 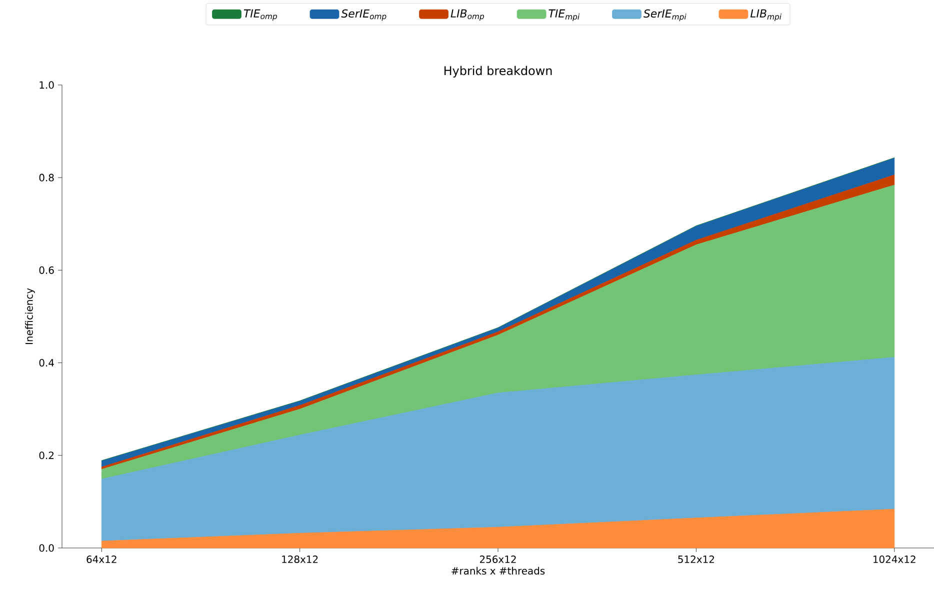 What do you see at coordinates (47, 85) in the screenshot?
I see `y-tick-label: 1.0` at bounding box center [47, 85].